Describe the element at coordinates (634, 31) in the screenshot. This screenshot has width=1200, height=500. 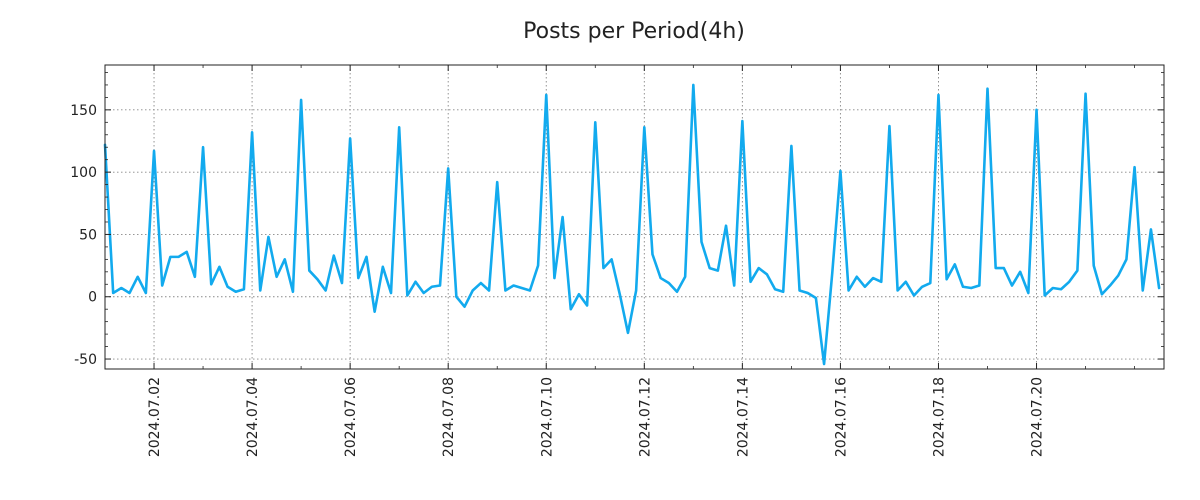
I see `chart-title: Posts per Period(4h)` at that location.